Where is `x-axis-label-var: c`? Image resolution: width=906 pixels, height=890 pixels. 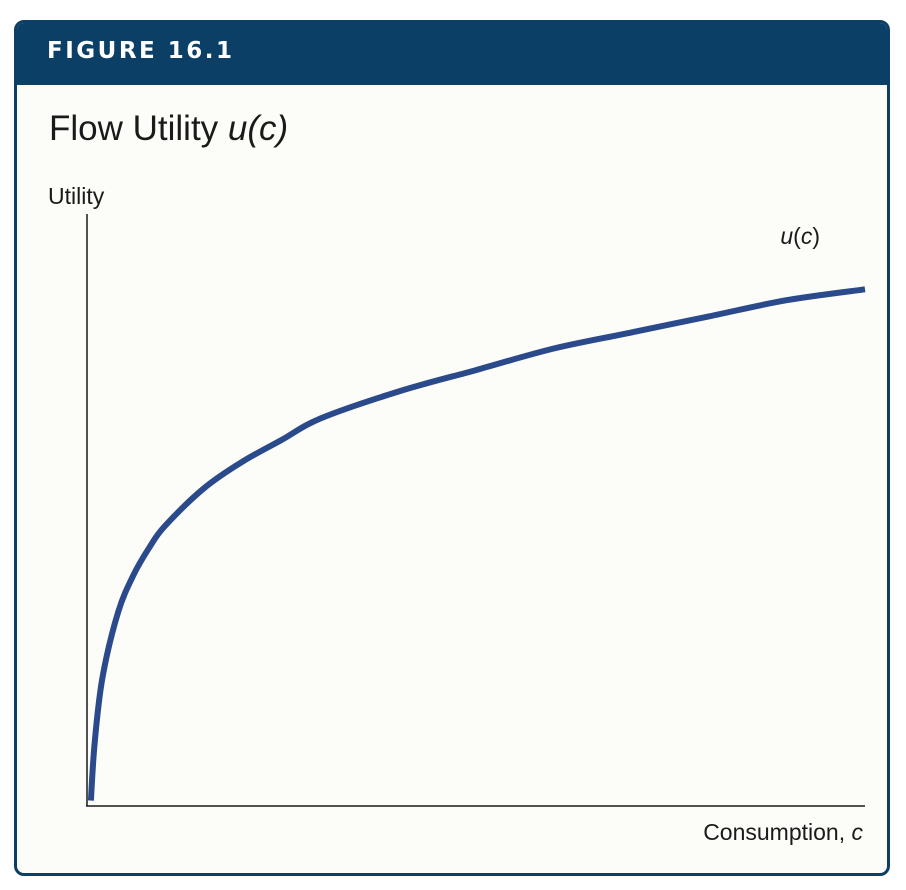 x-axis-label-var: c is located at coordinates (858, 832).